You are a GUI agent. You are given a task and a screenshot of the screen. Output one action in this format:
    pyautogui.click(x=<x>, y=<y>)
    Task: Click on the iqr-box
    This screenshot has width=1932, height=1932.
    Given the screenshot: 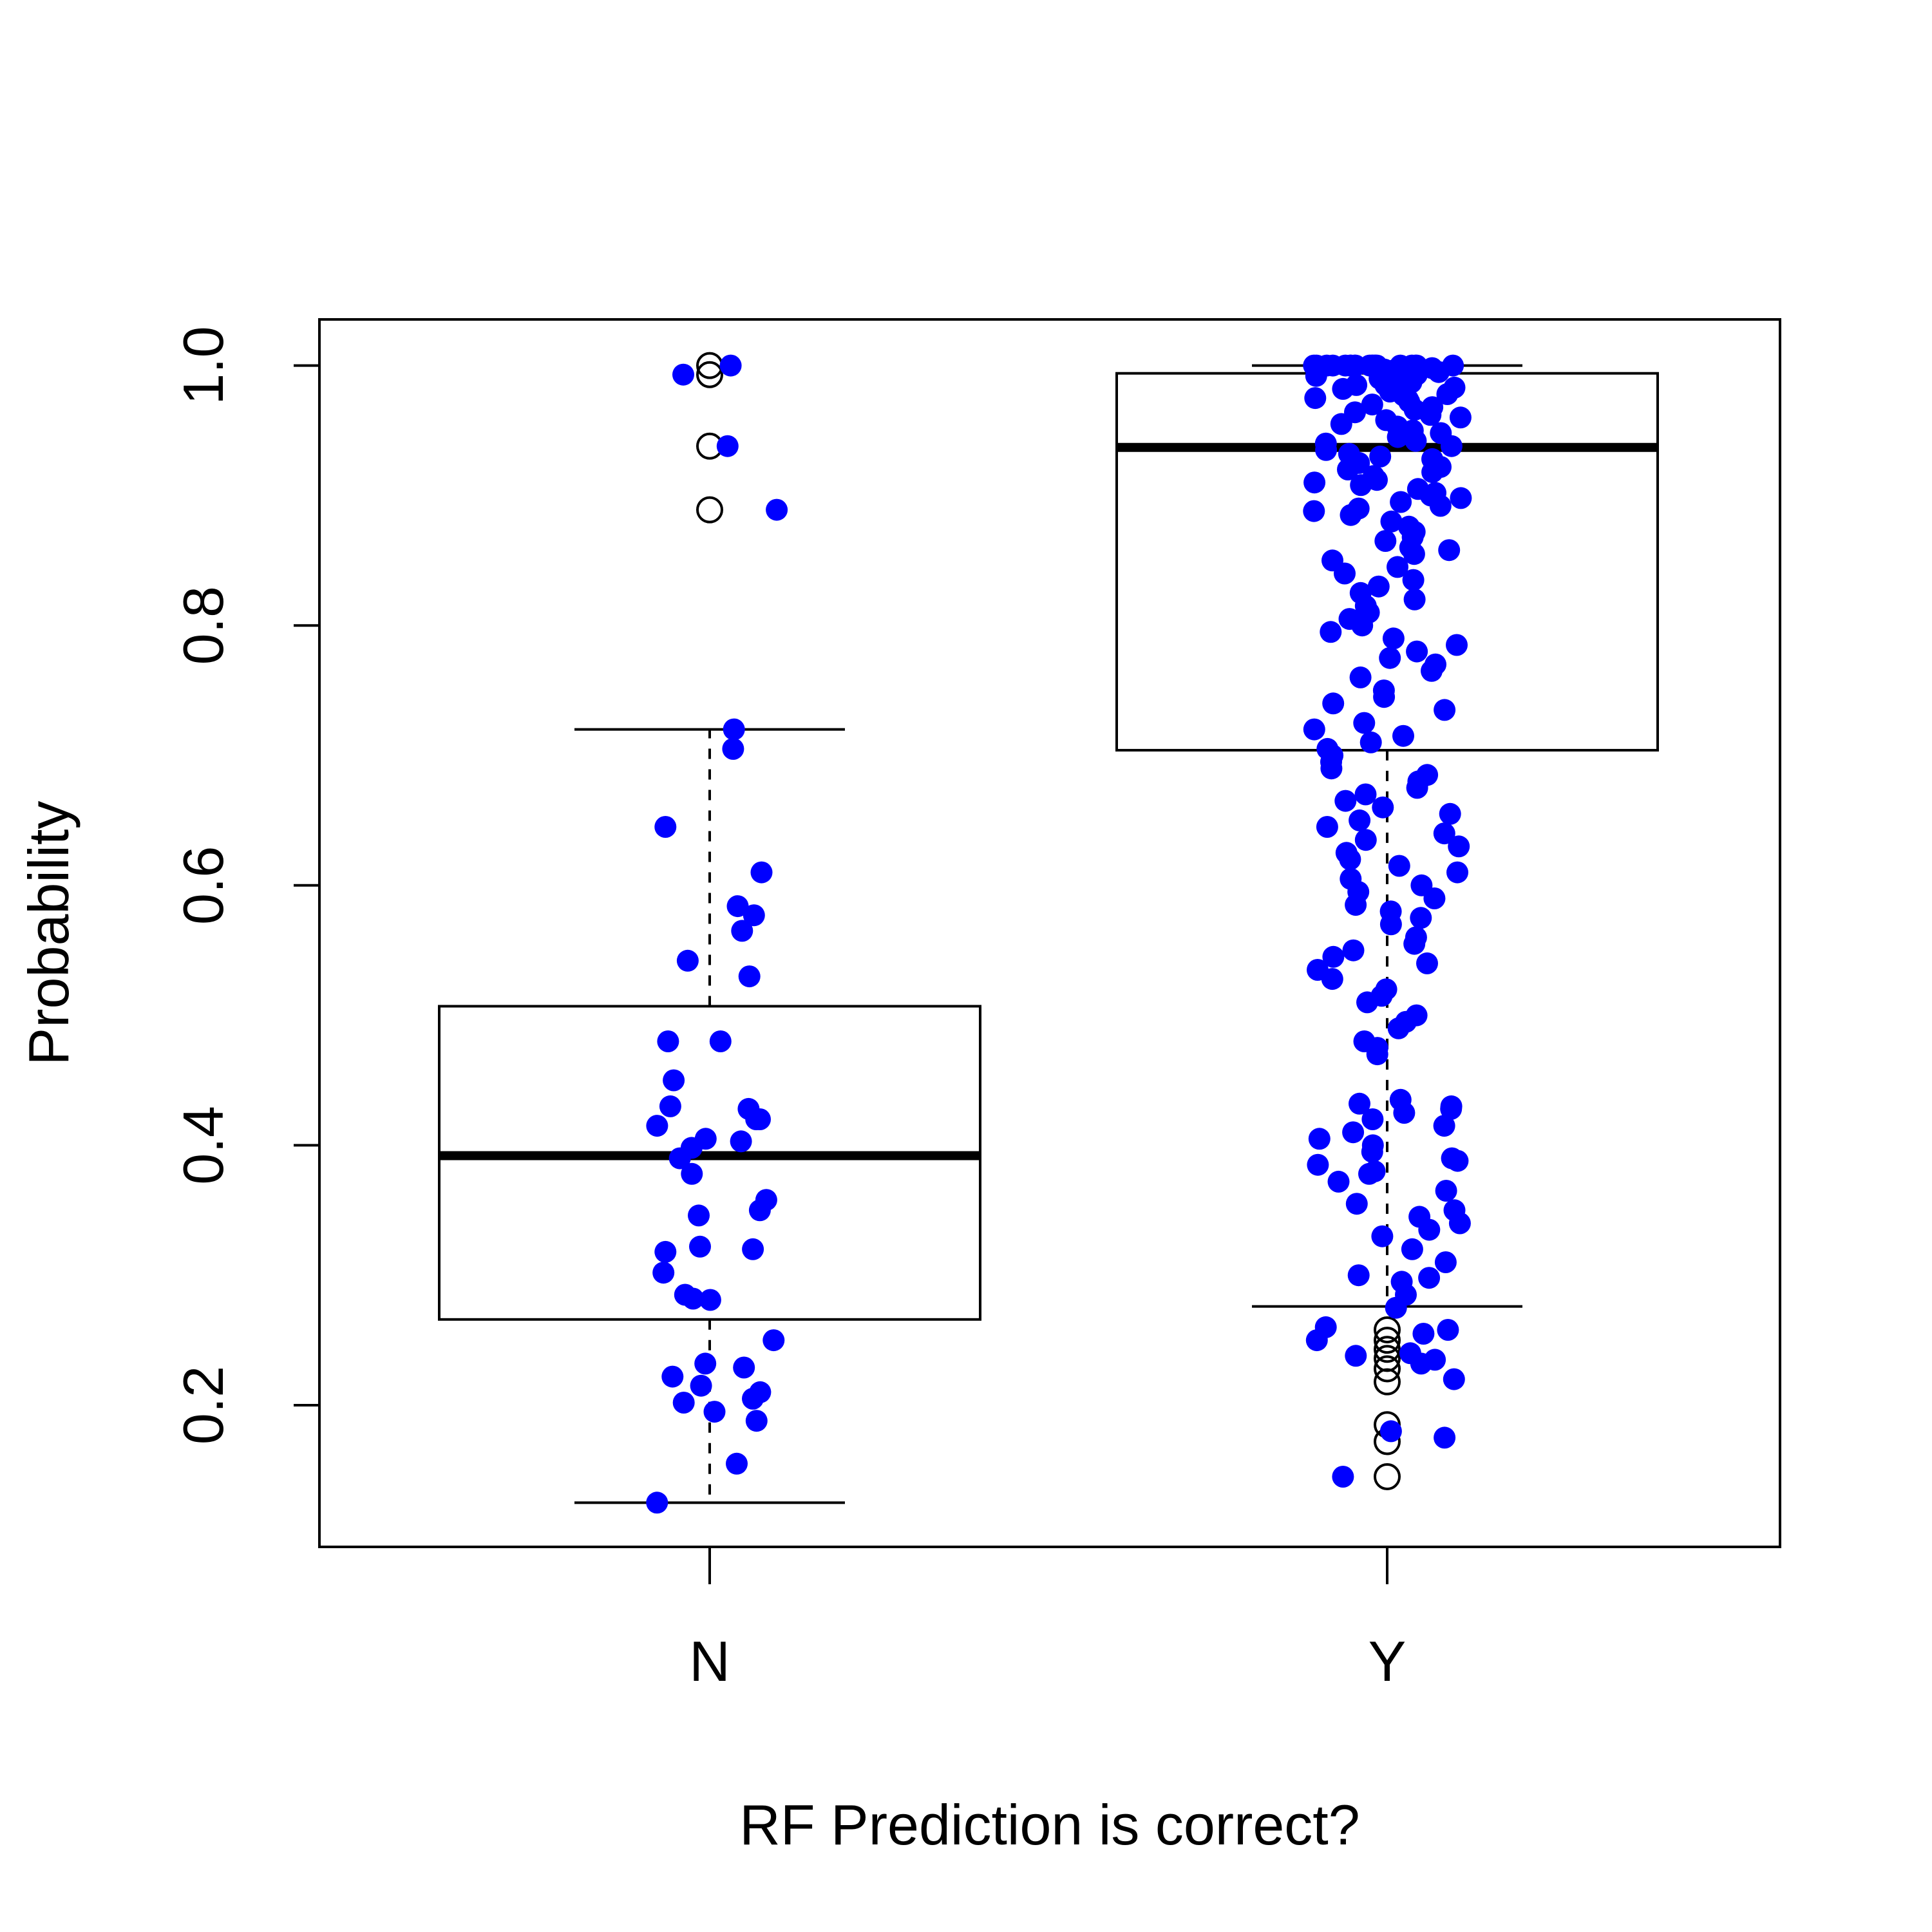 What is the action you would take?
    pyautogui.click(x=710, y=1163)
    